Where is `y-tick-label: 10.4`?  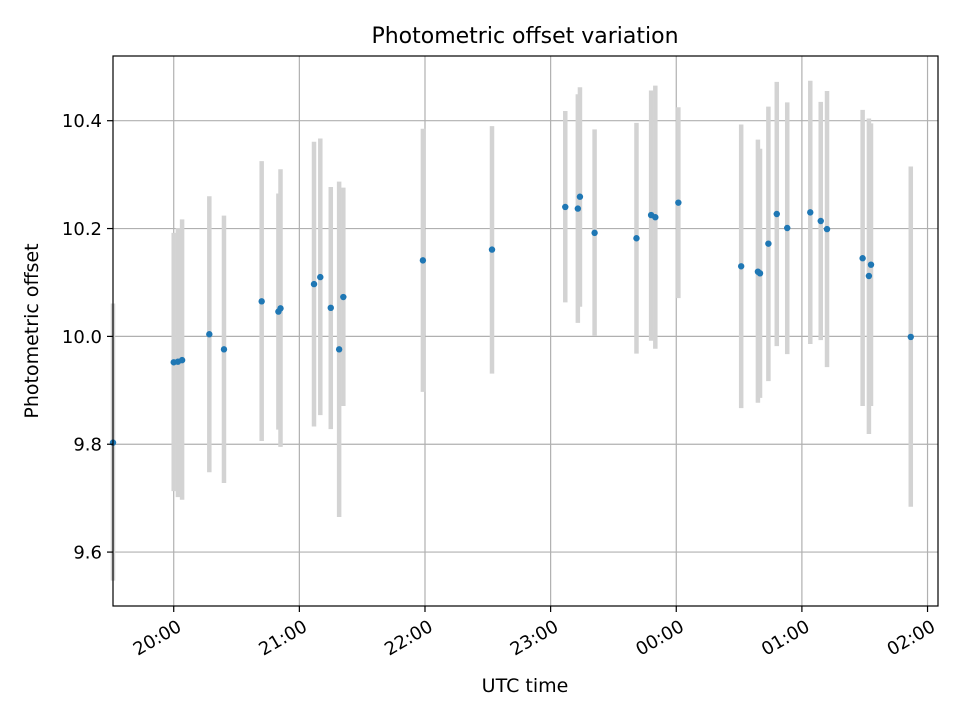 y-tick-label: 10.4 is located at coordinates (82, 121).